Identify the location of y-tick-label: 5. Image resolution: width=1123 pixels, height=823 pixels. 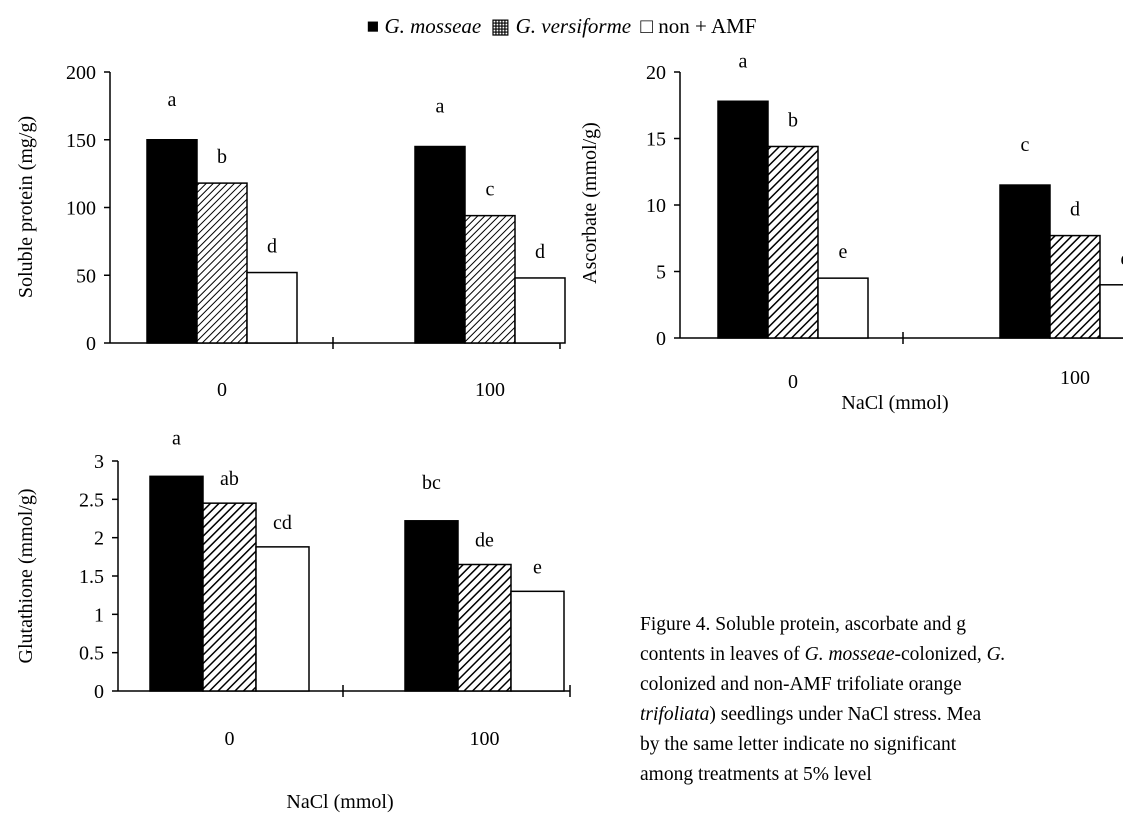
(661, 273).